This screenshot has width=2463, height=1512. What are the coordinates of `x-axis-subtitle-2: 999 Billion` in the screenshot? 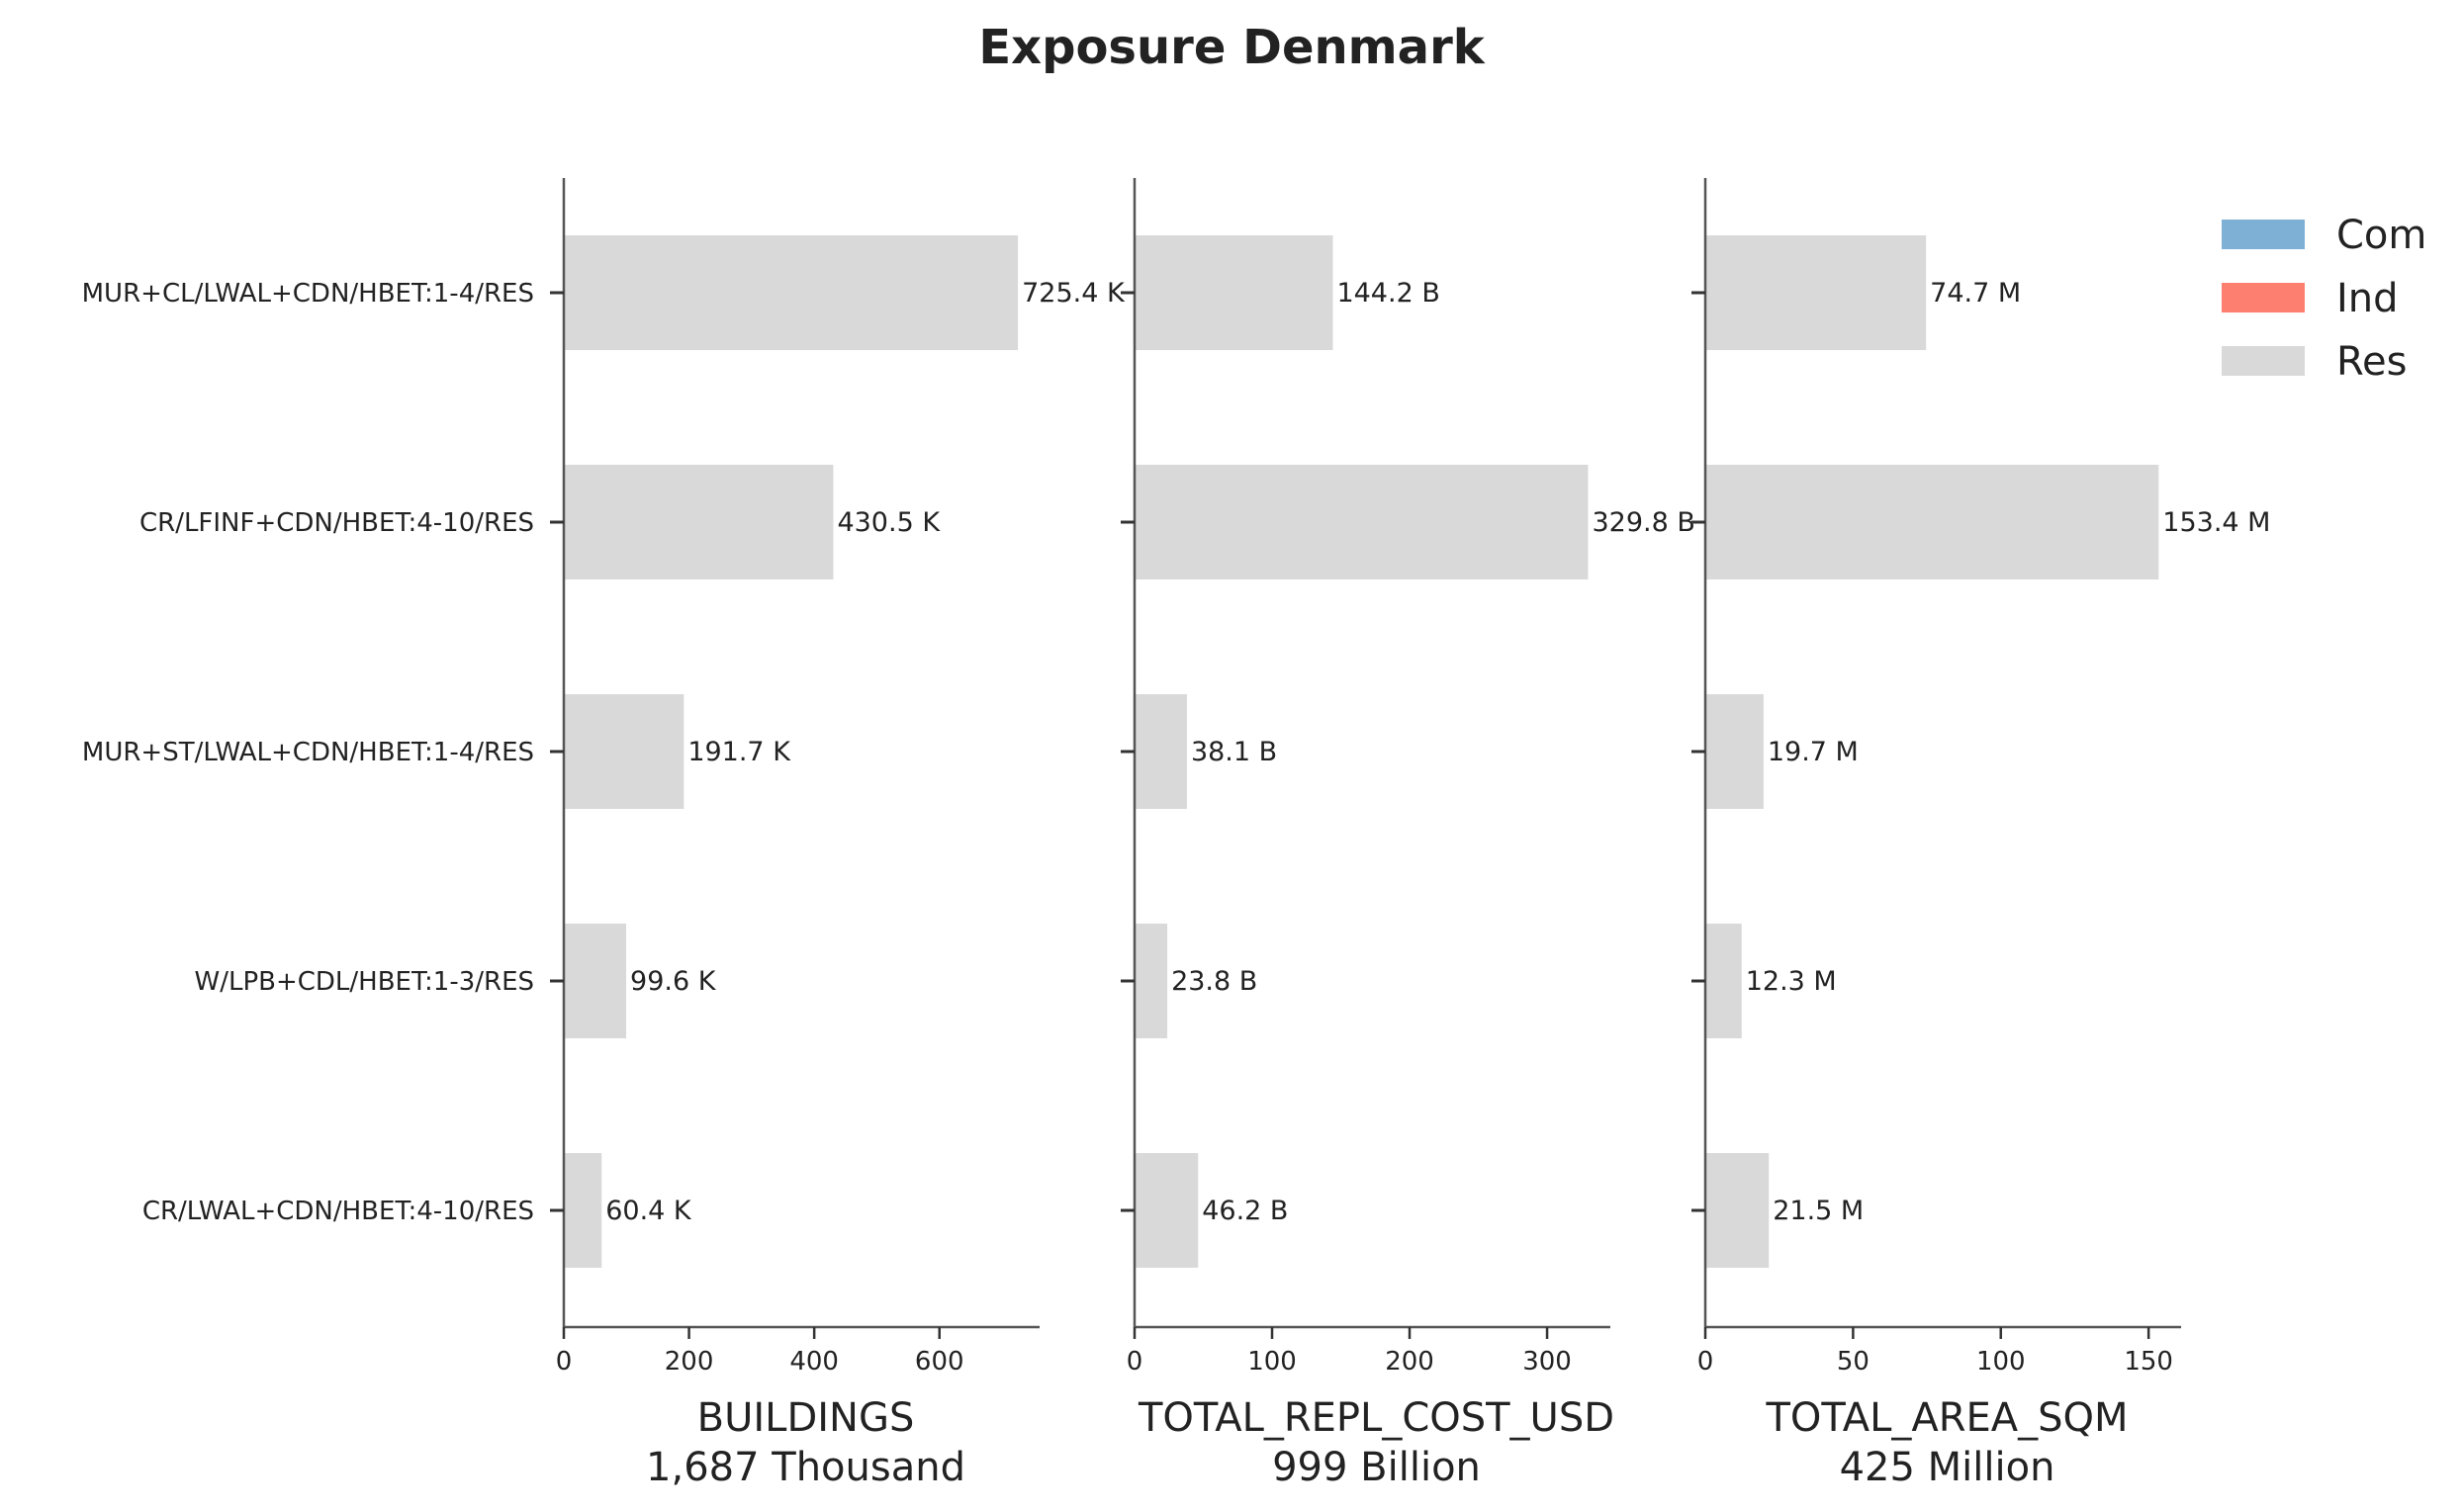 It's located at (1376, 1467).